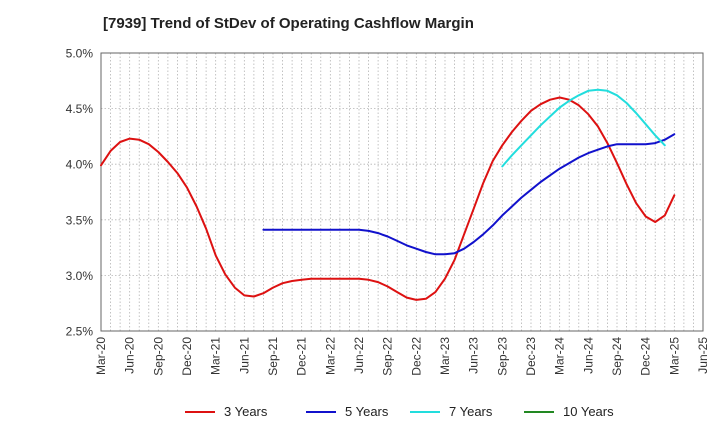  Describe the element at coordinates (474, 355) in the screenshot. I see `x-tick-label: Jun-23` at that location.